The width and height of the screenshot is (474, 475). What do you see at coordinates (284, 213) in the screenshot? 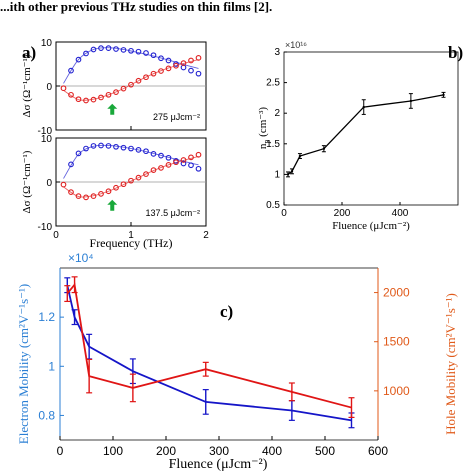
I see `x-tick-label: 0` at bounding box center [284, 213].